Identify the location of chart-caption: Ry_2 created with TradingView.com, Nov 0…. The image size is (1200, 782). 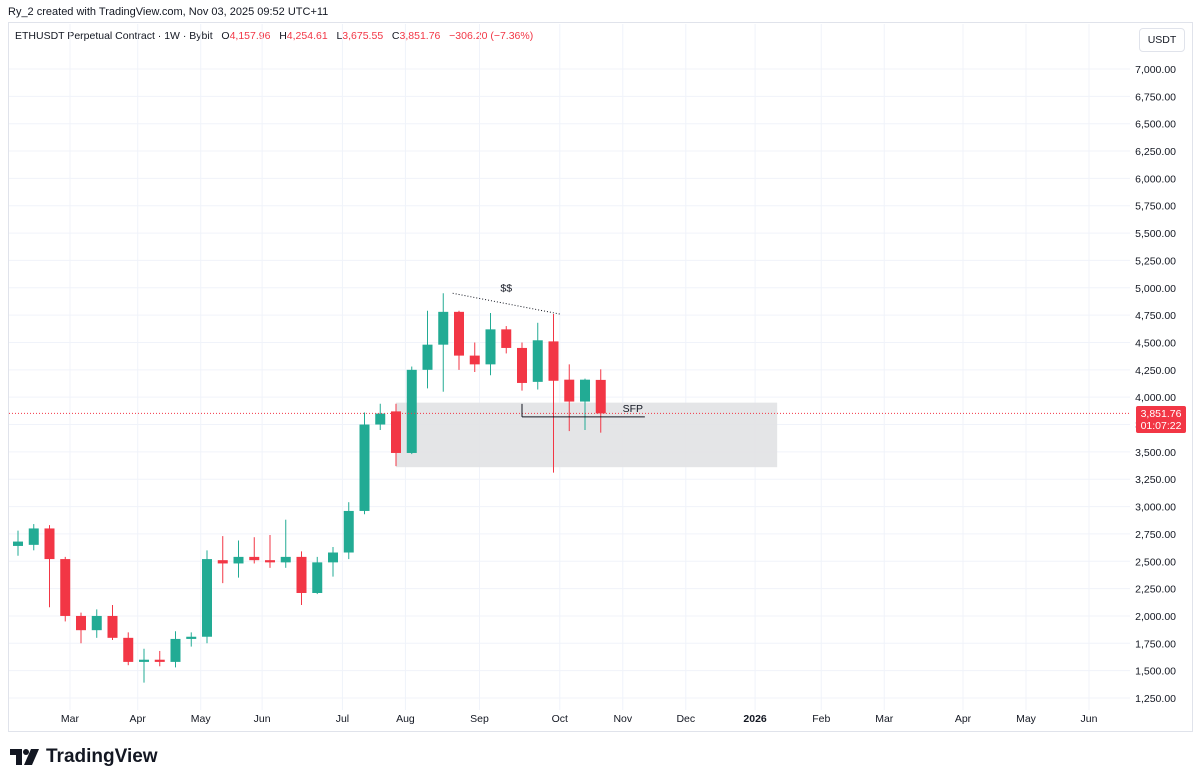
(168, 12).